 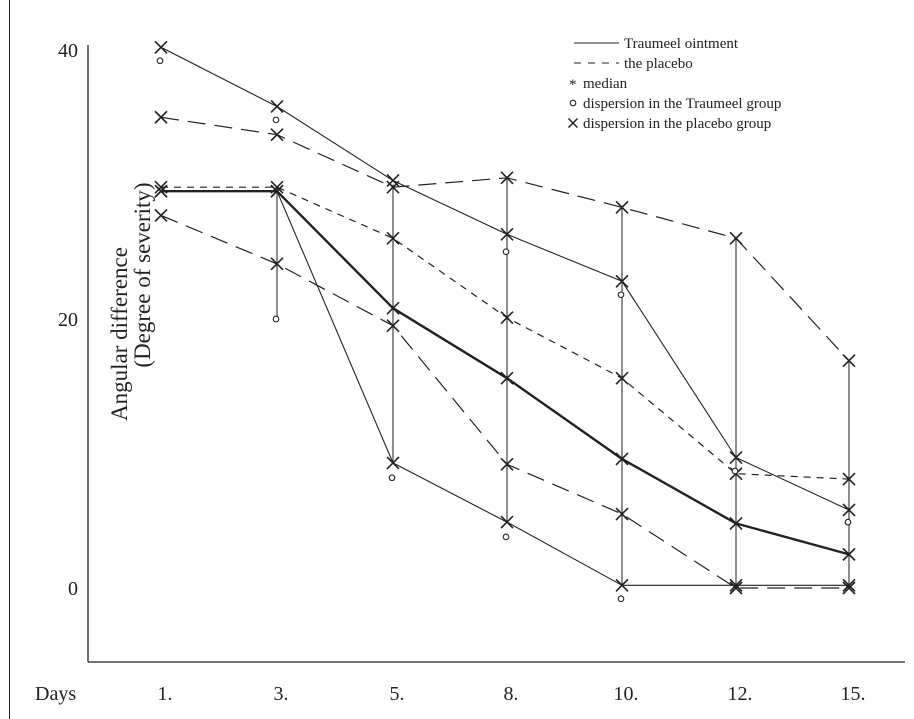 What do you see at coordinates (450, 694) in the screenshot?
I see `x-categories-group: Days 1. 3. 5. 8. 10. 12. 15.` at bounding box center [450, 694].